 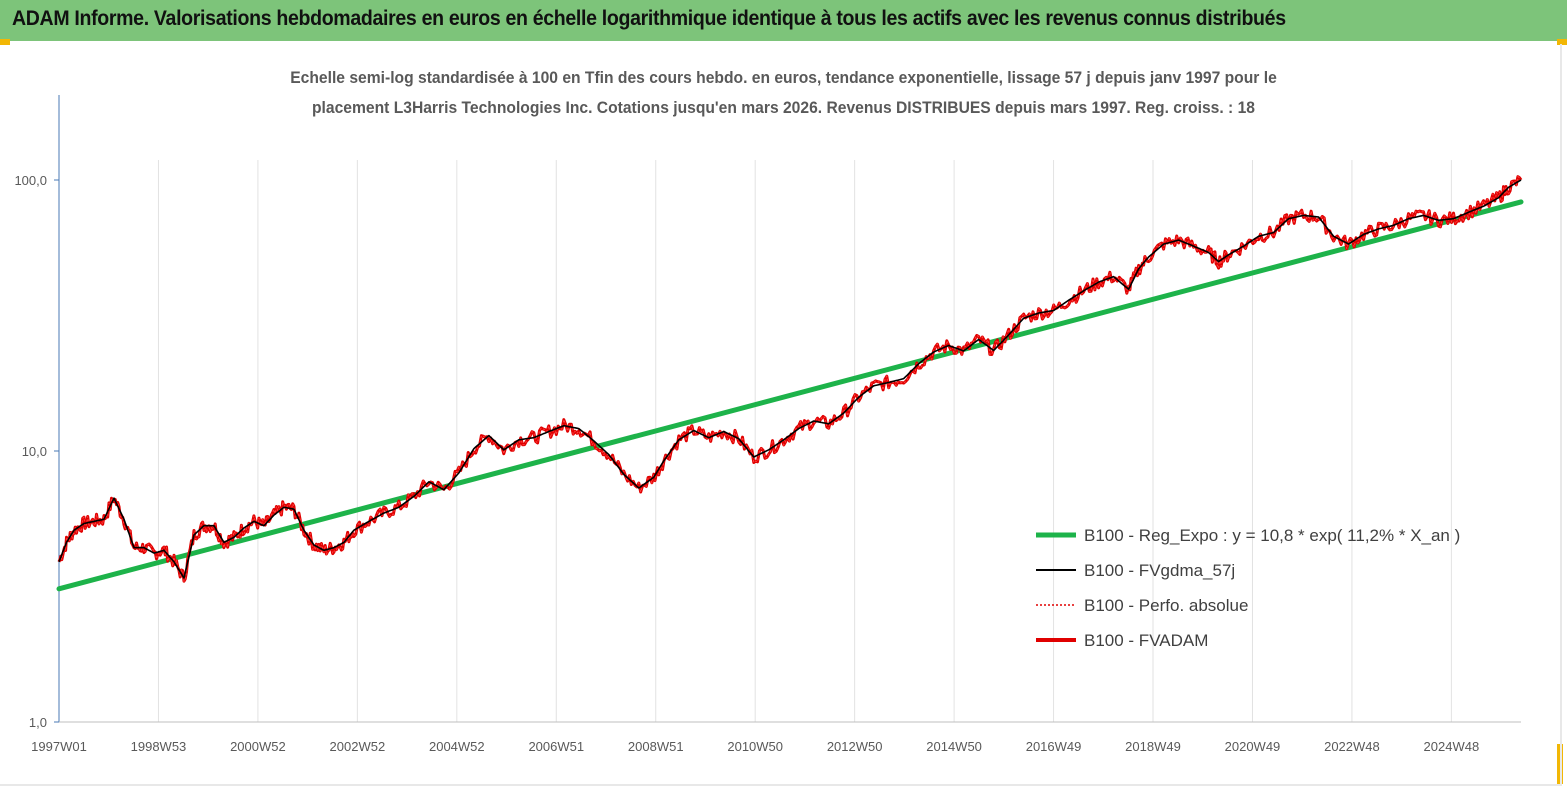 What do you see at coordinates (5, 42) in the screenshot?
I see `corner-marker-top-left` at bounding box center [5, 42].